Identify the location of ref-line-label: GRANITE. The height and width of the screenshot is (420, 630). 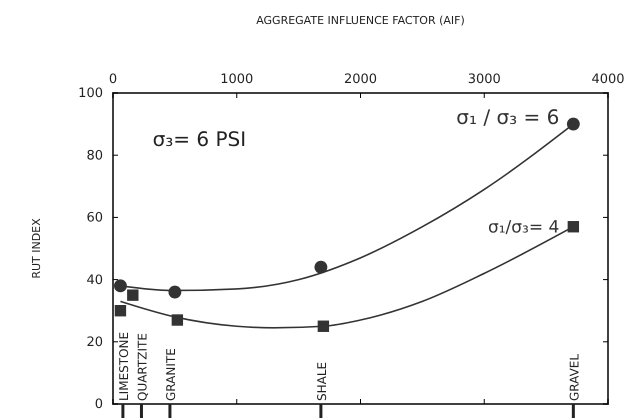
(171, 374).